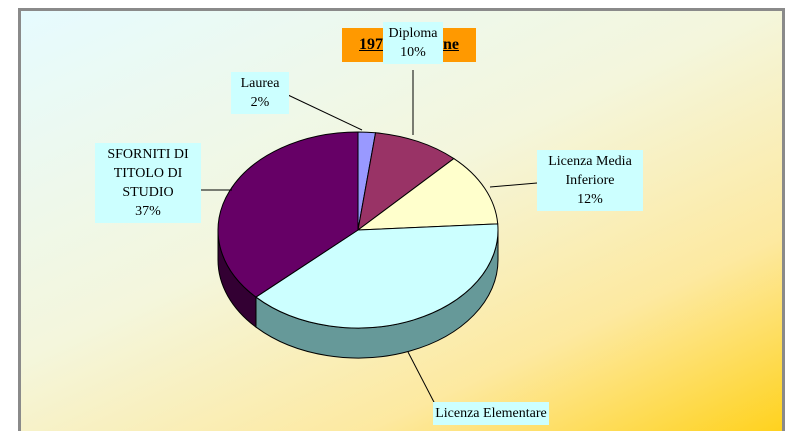  I want to click on value-label: 2%, so click(260, 102).